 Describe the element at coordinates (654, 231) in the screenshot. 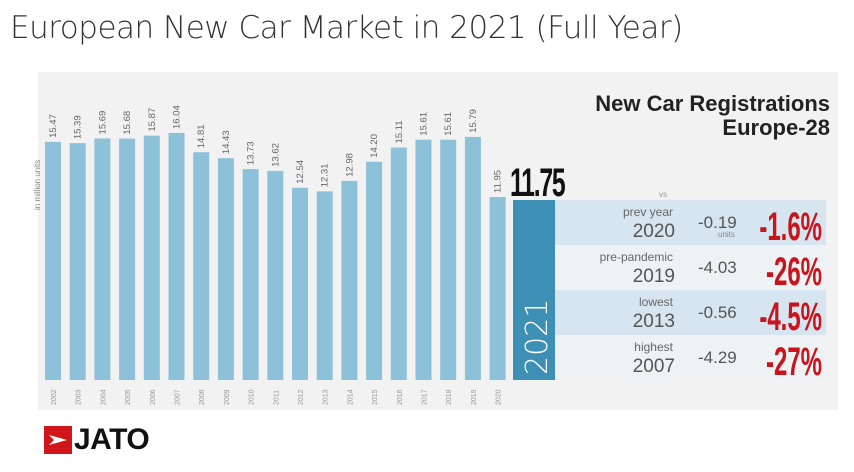

I see `comparison-year: 2020` at that location.